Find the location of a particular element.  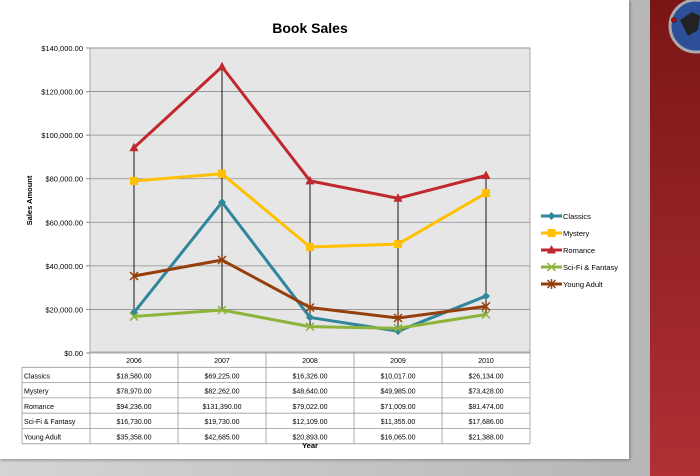

table-cell: $16,730.00 is located at coordinates (133, 422).